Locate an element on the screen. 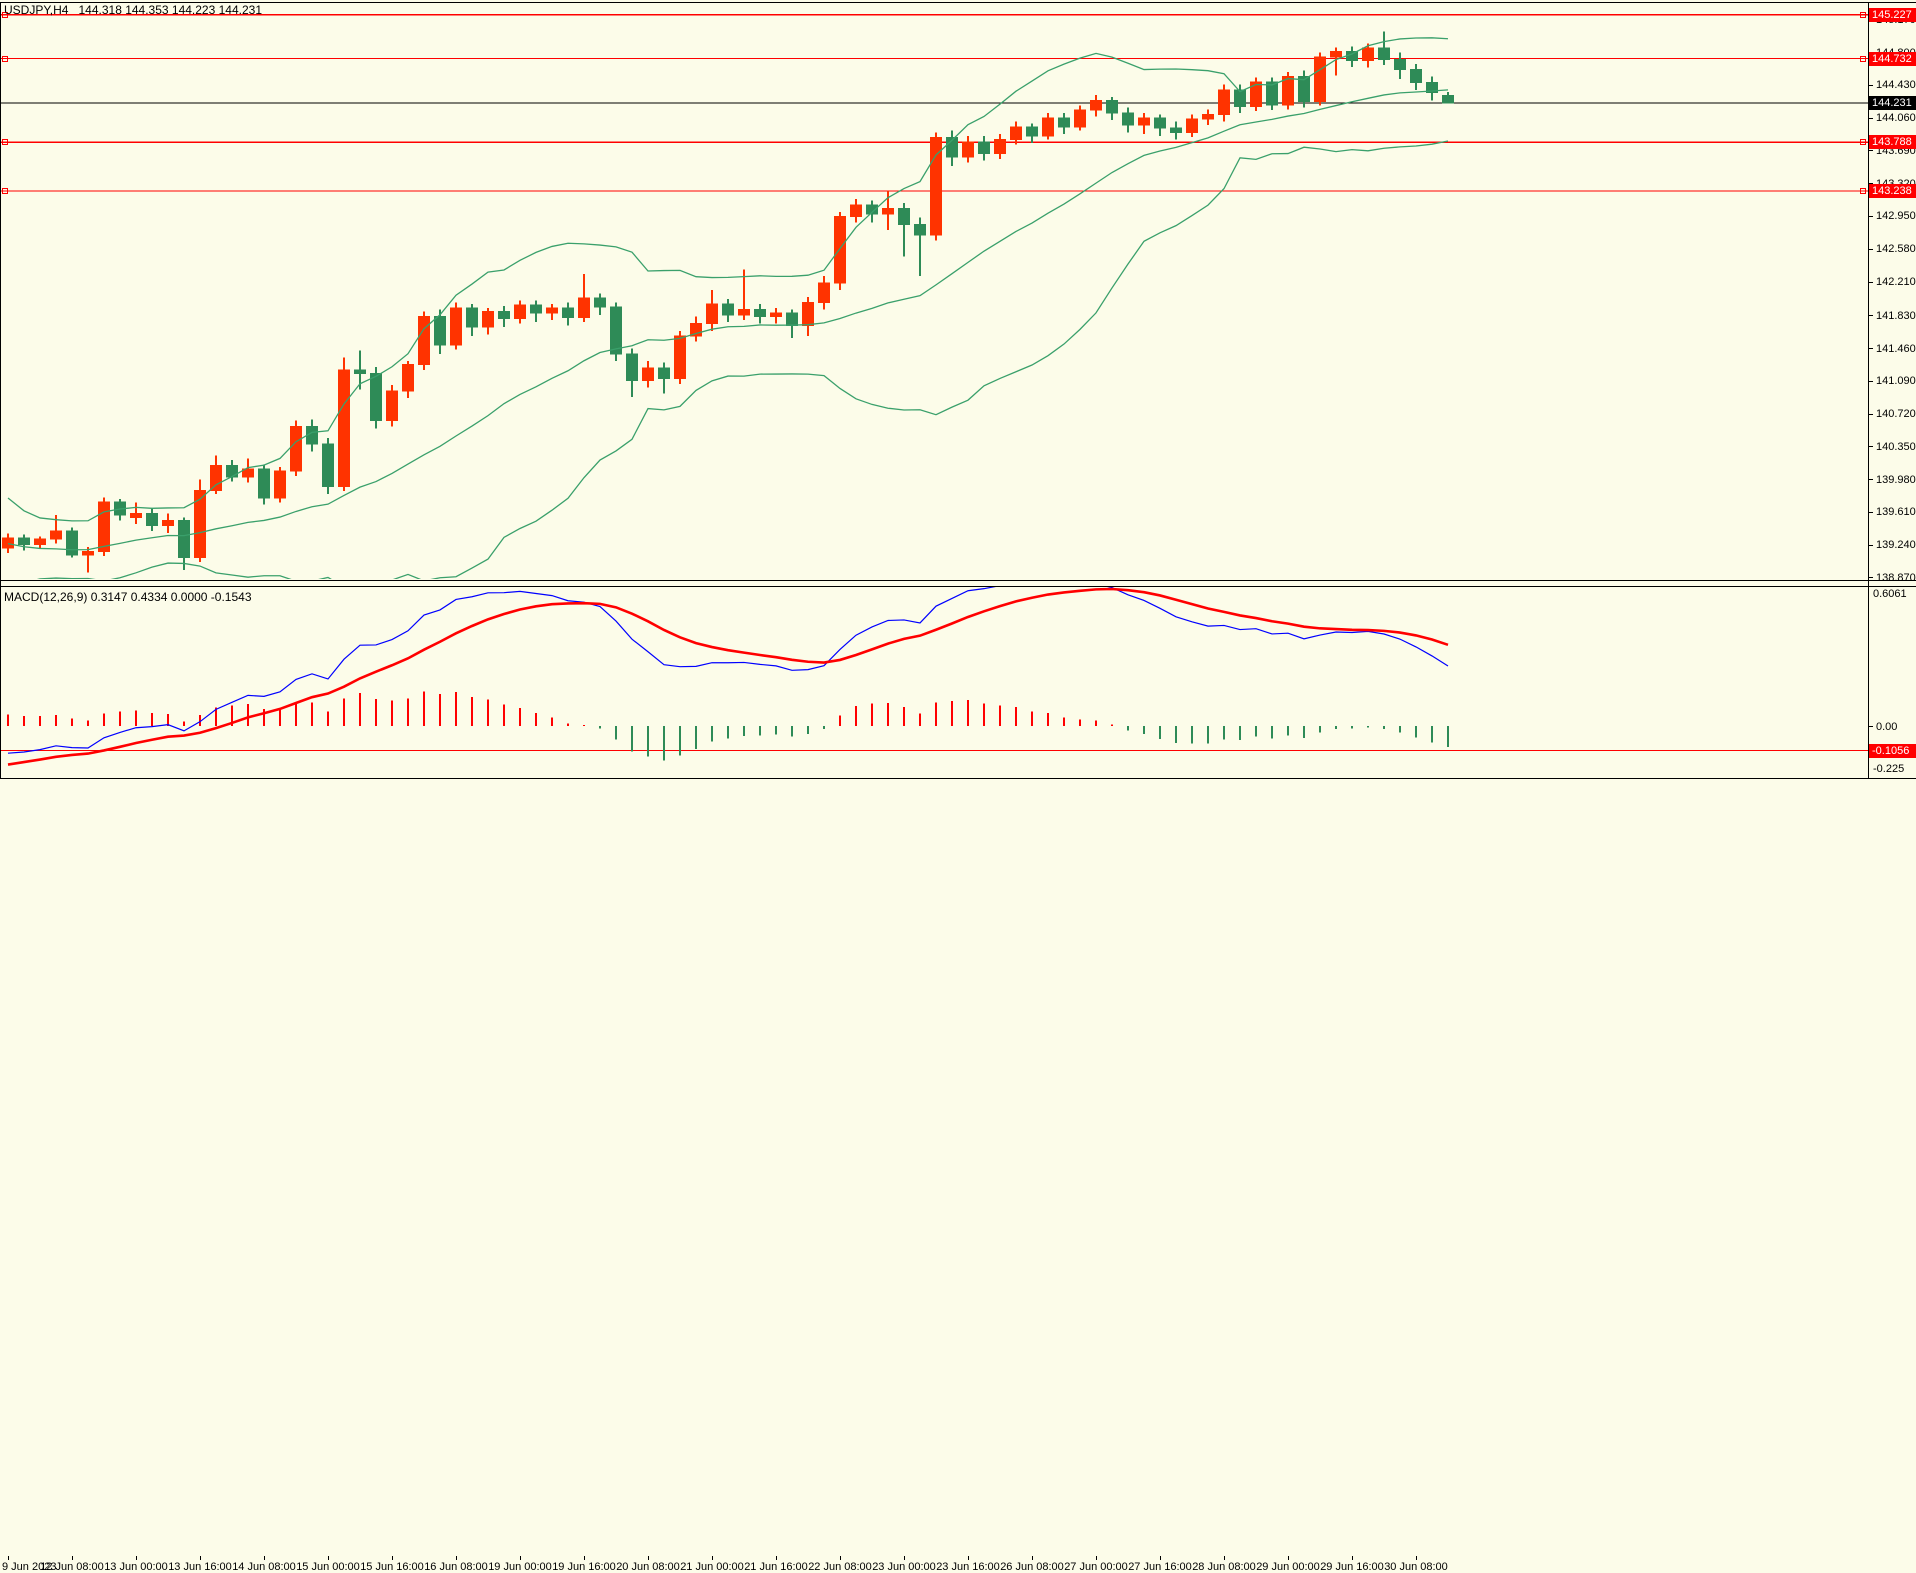 The image size is (1916, 1573). price-axis-tick: 139.980 is located at coordinates (1892, 479).